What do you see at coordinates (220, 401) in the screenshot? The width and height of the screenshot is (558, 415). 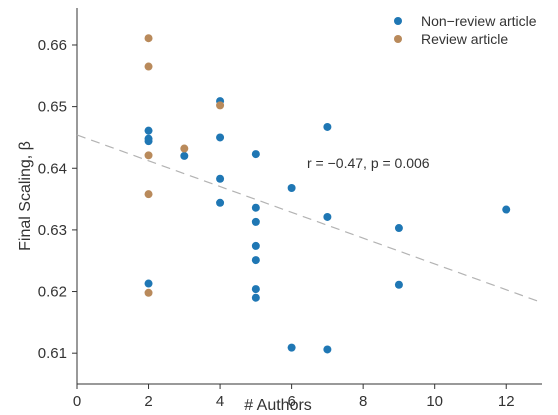 I see `x-tick-label: 4` at bounding box center [220, 401].